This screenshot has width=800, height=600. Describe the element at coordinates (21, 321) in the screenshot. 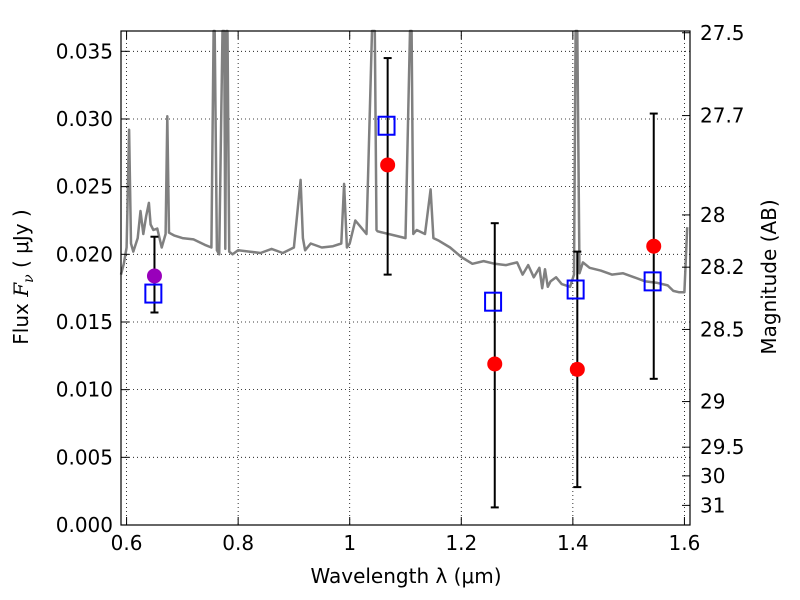

I see `y-axis-label-prefix: Flux` at that location.